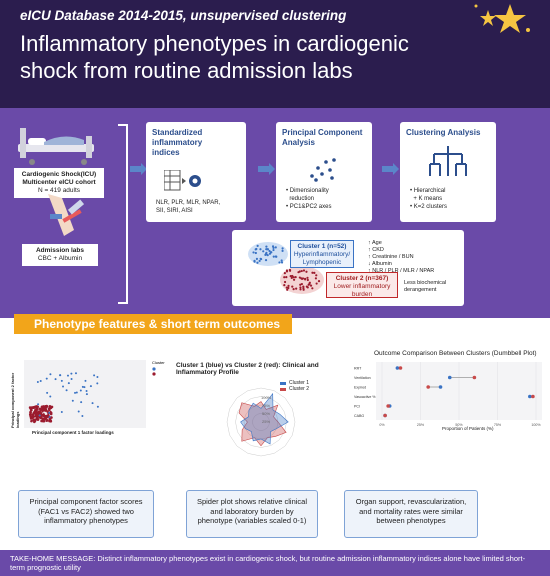 The width and height of the screenshot is (550, 576). I want to click on radar-series-c1, so click(264, 418).